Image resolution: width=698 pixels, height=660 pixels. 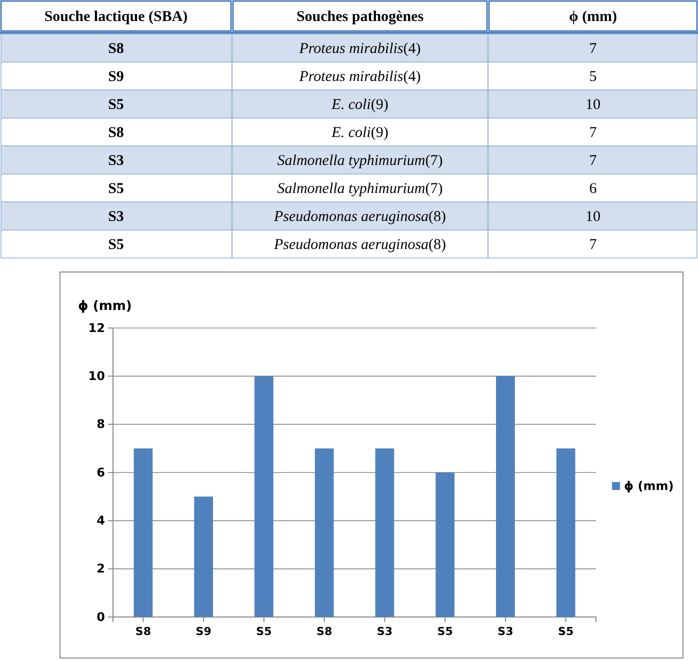 What do you see at coordinates (96, 327) in the screenshot?
I see `y-tick-label: 12` at bounding box center [96, 327].